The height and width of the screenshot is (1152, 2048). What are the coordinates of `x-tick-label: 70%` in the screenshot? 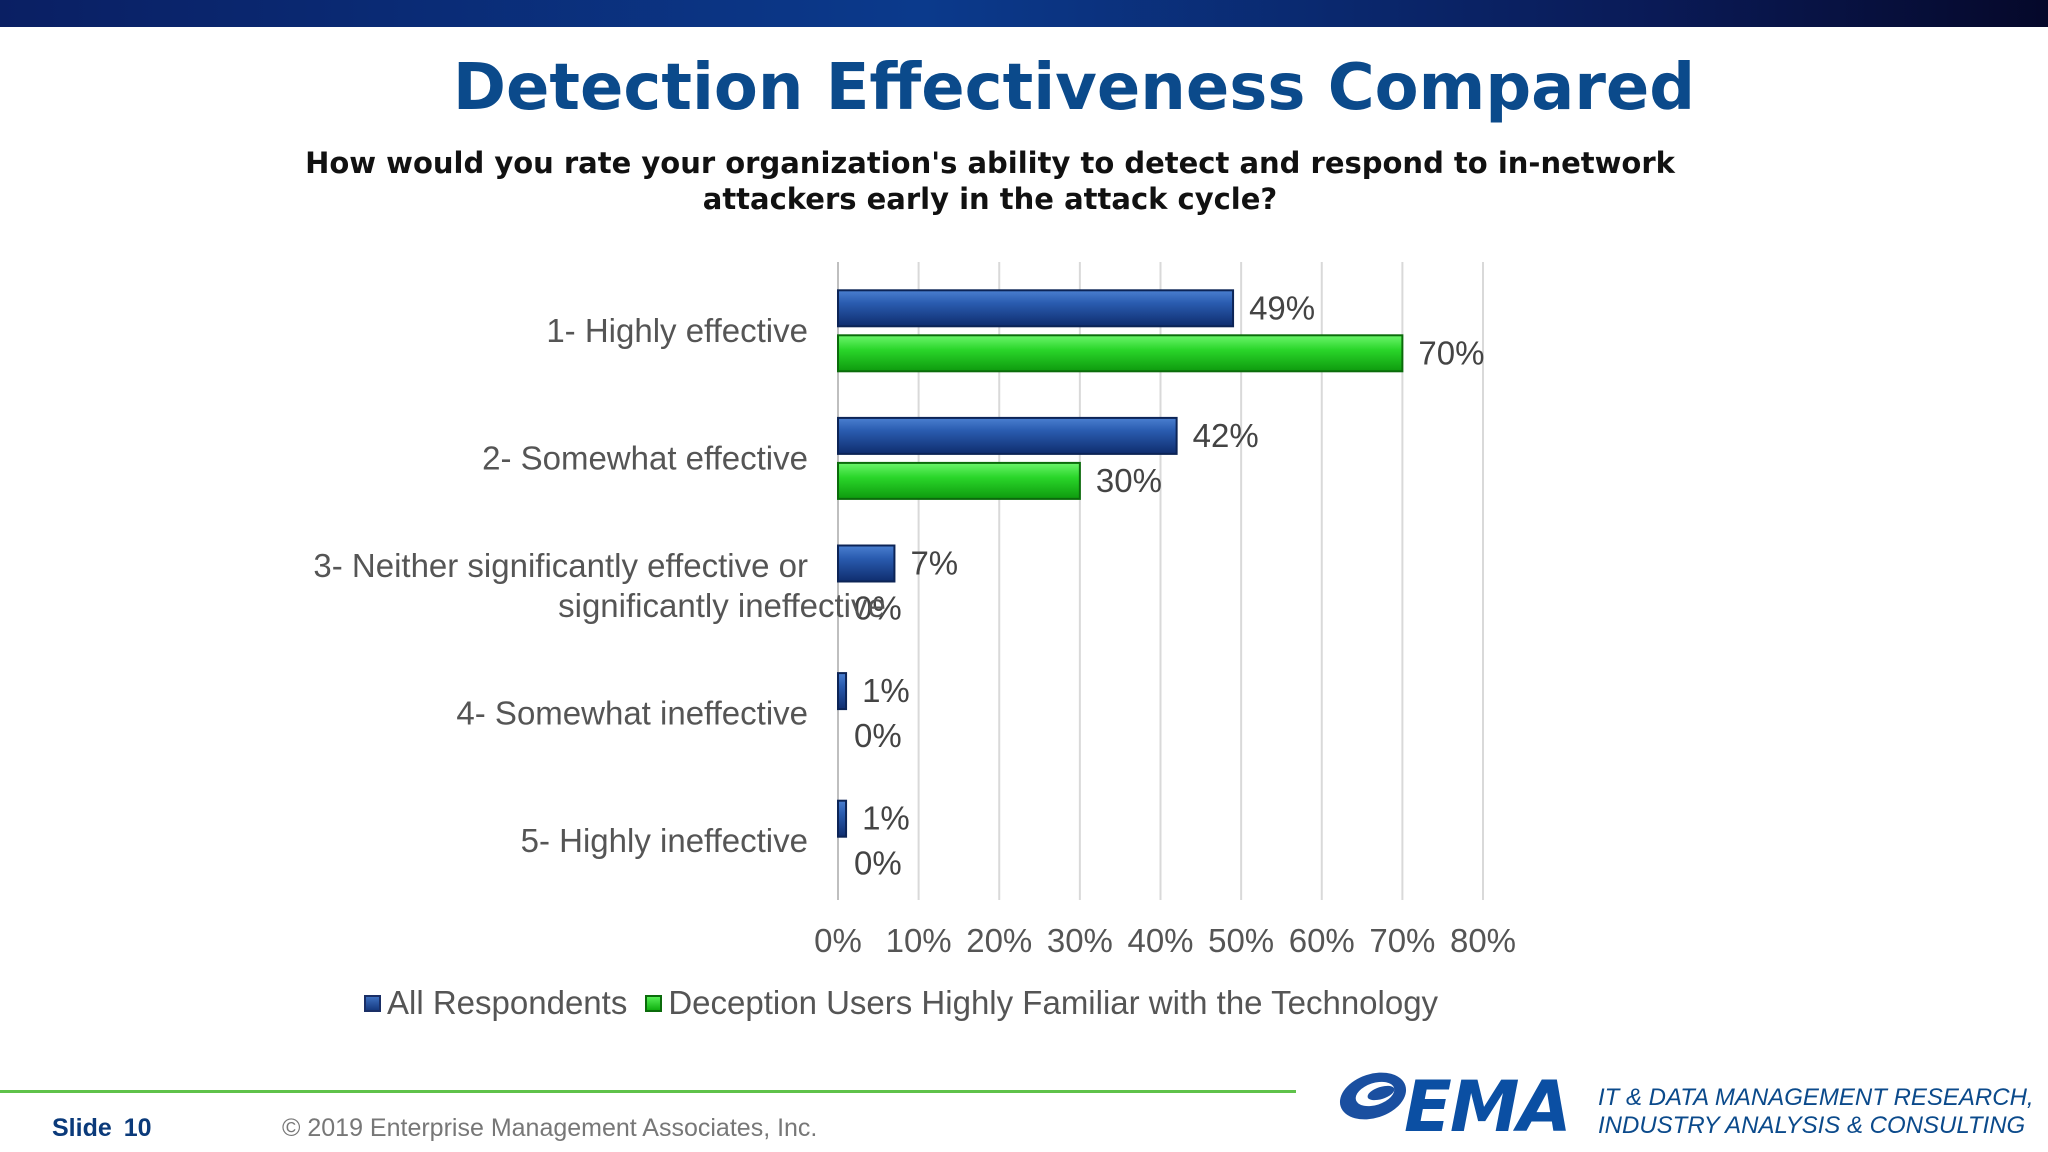 It's located at (1402, 940).